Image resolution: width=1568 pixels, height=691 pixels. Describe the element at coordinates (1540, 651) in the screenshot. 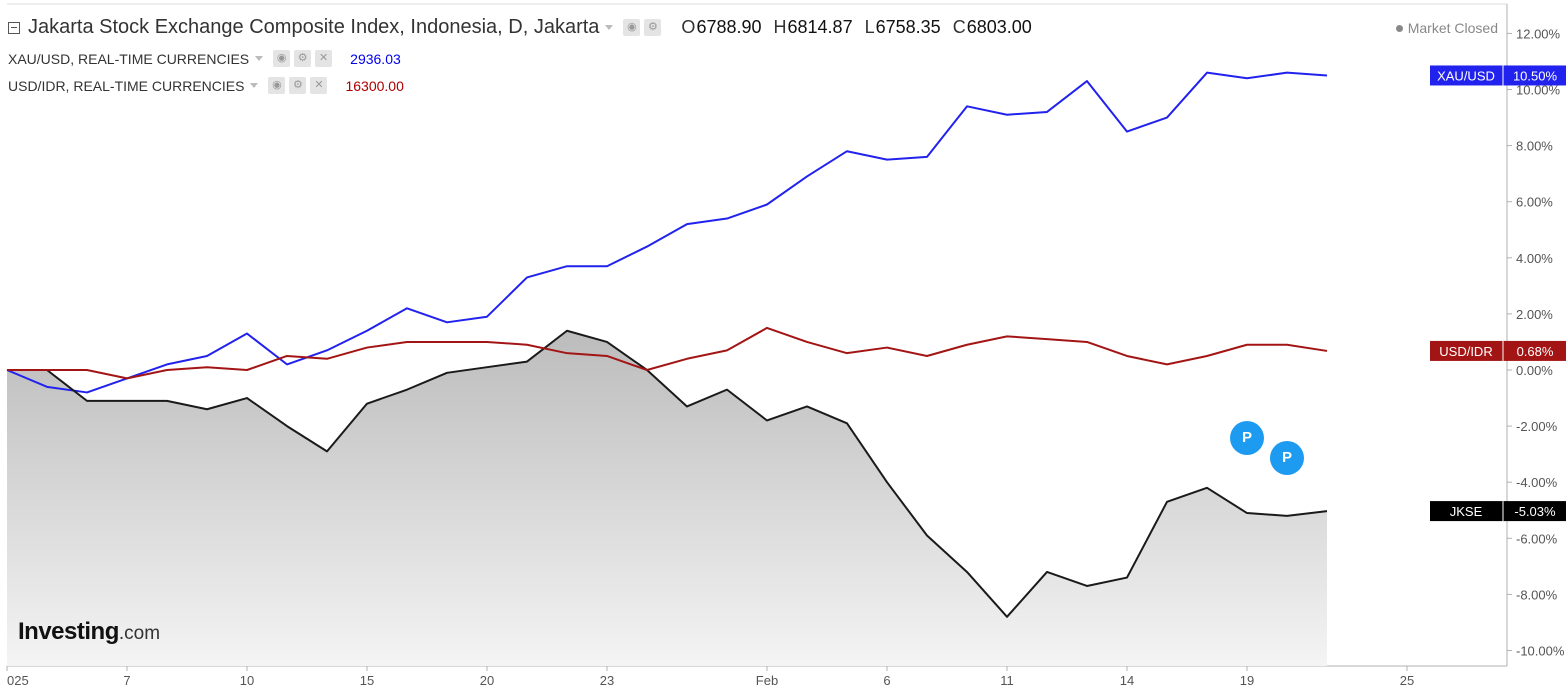

I see `y-tick-label: -10.00%` at that location.